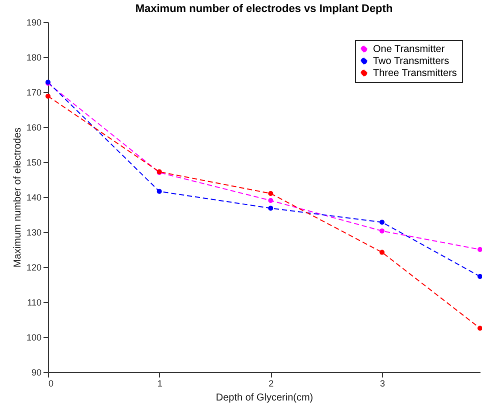 The height and width of the screenshot is (408, 482). What do you see at coordinates (34, 127) in the screenshot?
I see `y-tick-label: 160` at bounding box center [34, 127].